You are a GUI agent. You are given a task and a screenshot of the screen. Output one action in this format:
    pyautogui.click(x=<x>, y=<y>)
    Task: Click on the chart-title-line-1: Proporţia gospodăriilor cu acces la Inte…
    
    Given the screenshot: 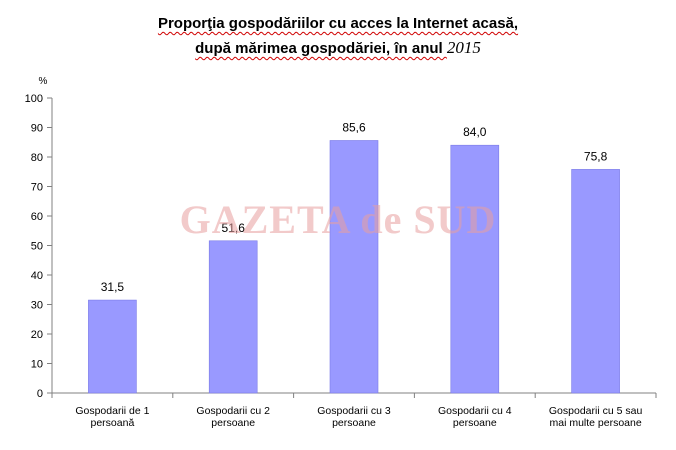 What is the action you would take?
    pyautogui.click(x=338, y=24)
    